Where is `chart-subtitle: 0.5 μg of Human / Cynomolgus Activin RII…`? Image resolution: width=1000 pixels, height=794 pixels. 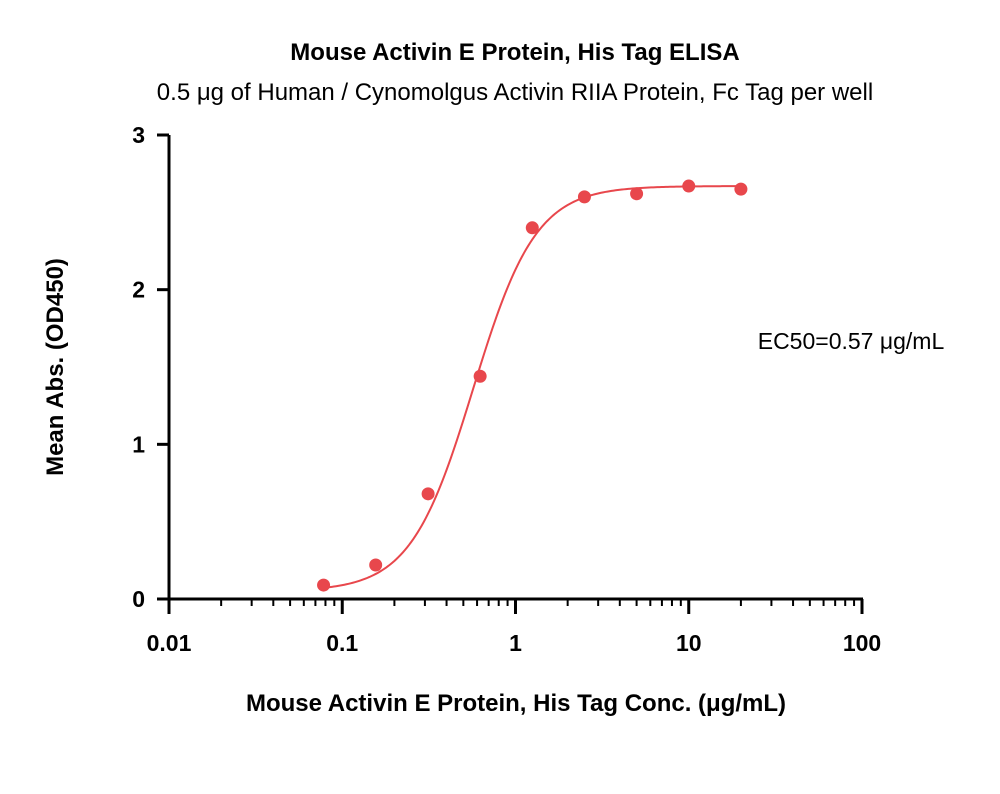
chart-subtitle: 0.5 μg of Human / Cynomolgus Activin RII… is located at coordinates (515, 92).